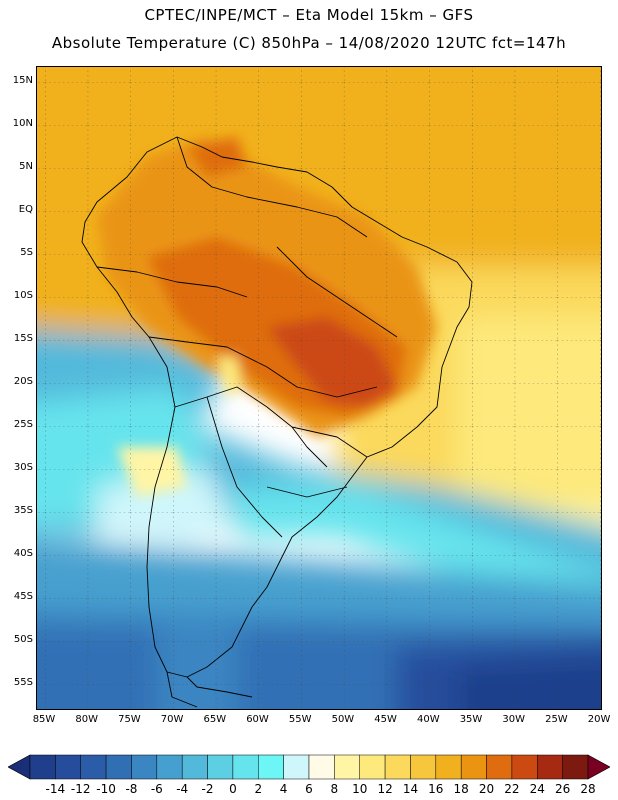  Describe the element at coordinates (334, 789) in the screenshot. I see `colorbar-tick-label: 8` at that location.